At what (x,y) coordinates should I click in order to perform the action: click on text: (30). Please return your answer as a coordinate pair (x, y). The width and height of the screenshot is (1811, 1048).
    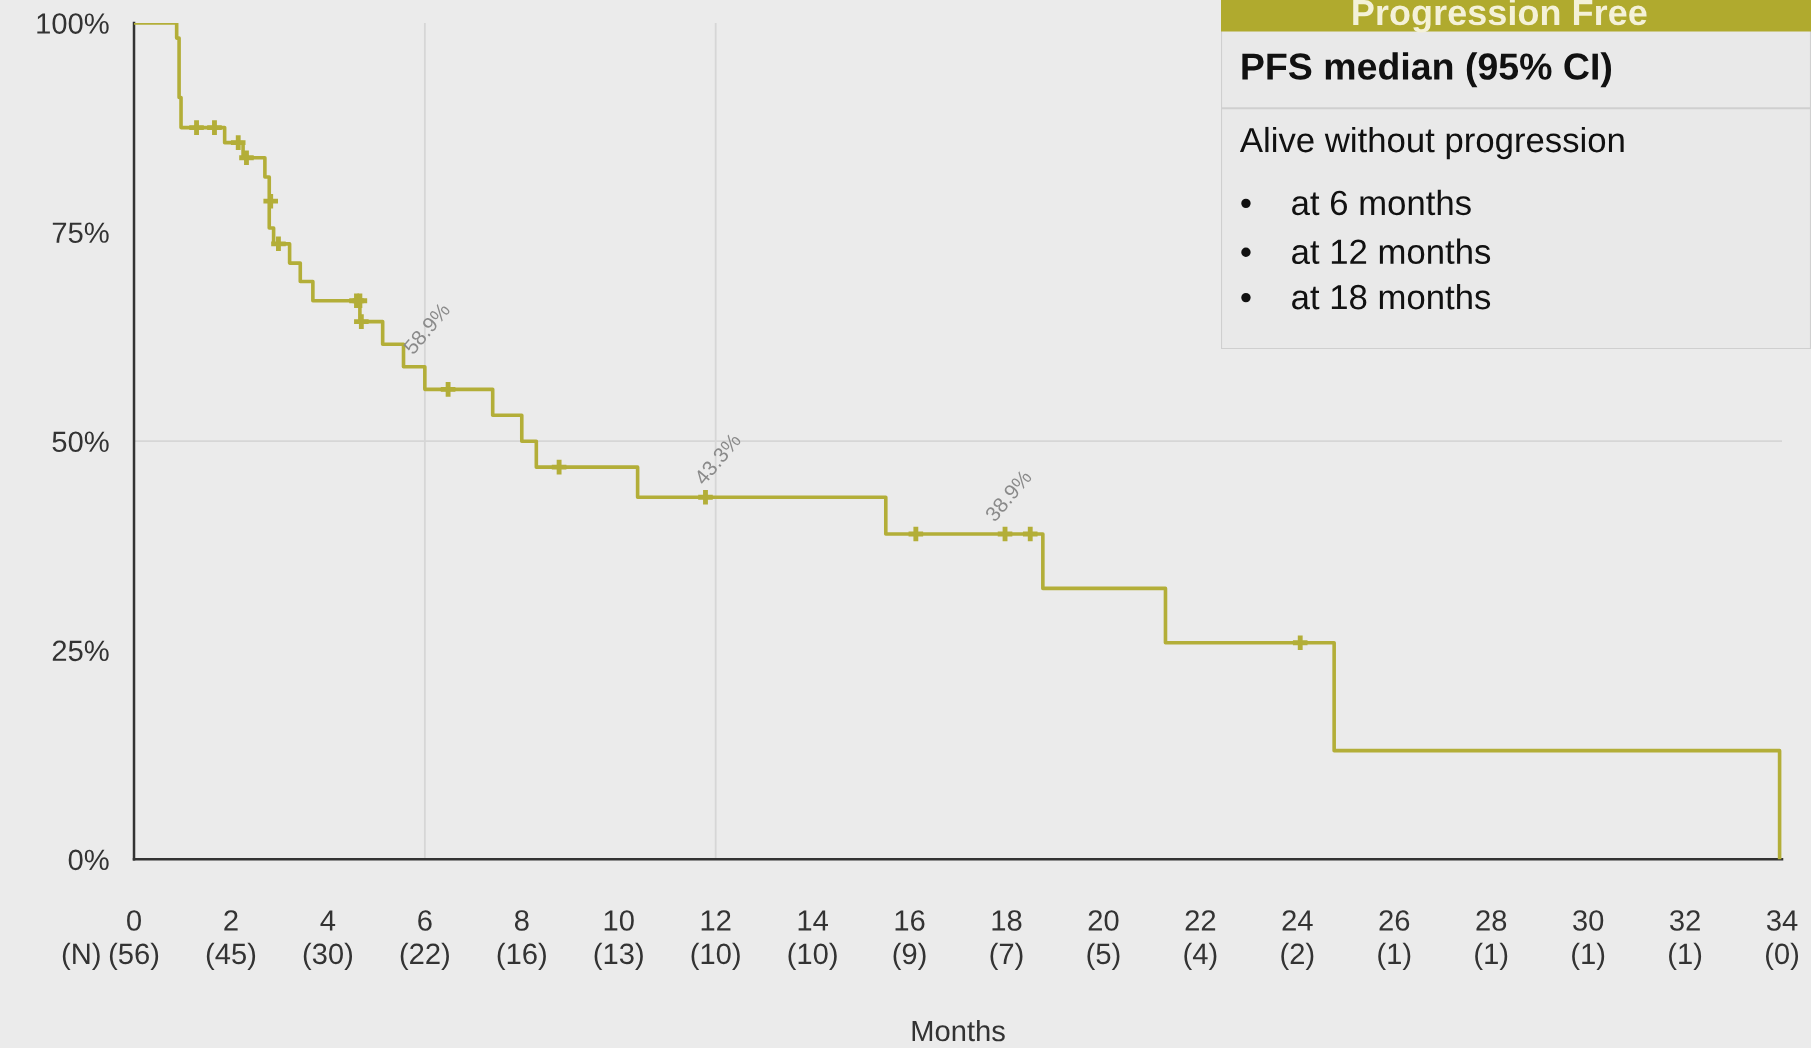
    Looking at the image, I should click on (328, 956).